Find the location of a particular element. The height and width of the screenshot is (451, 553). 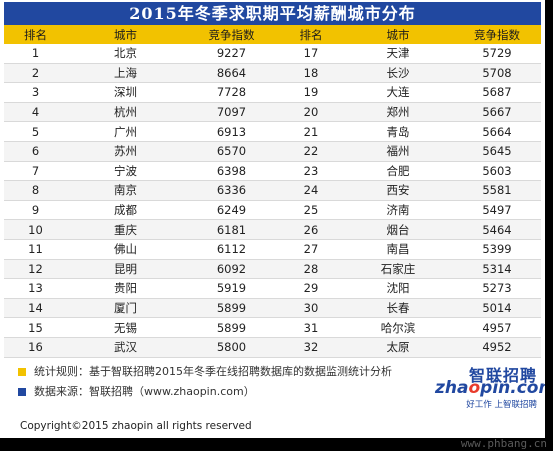

cell-index: 8664 is located at coordinates (231, 73).